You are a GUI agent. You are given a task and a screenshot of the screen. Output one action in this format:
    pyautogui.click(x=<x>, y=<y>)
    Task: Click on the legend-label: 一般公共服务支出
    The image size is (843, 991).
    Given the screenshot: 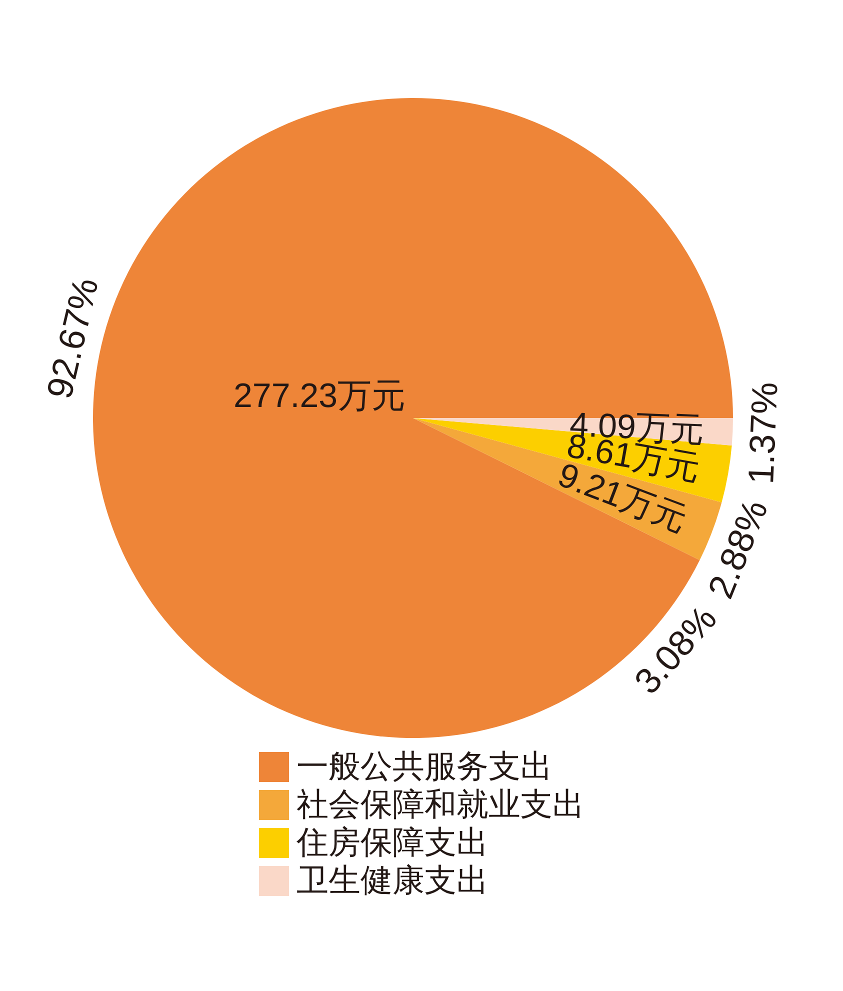 What is the action you would take?
    pyautogui.click(x=424, y=766)
    